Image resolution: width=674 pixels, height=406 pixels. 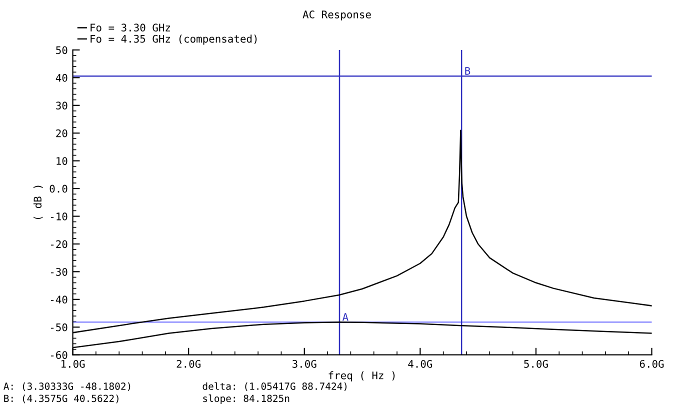 What do you see at coordinates (59, 272) in the screenshot?
I see `y-tick-label: -30` at bounding box center [59, 272].